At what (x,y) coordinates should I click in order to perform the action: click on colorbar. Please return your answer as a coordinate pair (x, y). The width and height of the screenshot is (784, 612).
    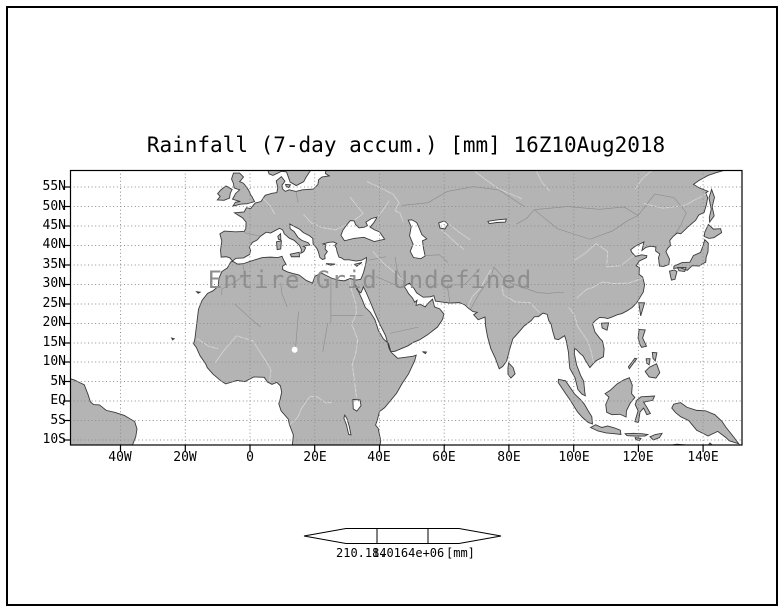
    Looking at the image, I should click on (402, 536).